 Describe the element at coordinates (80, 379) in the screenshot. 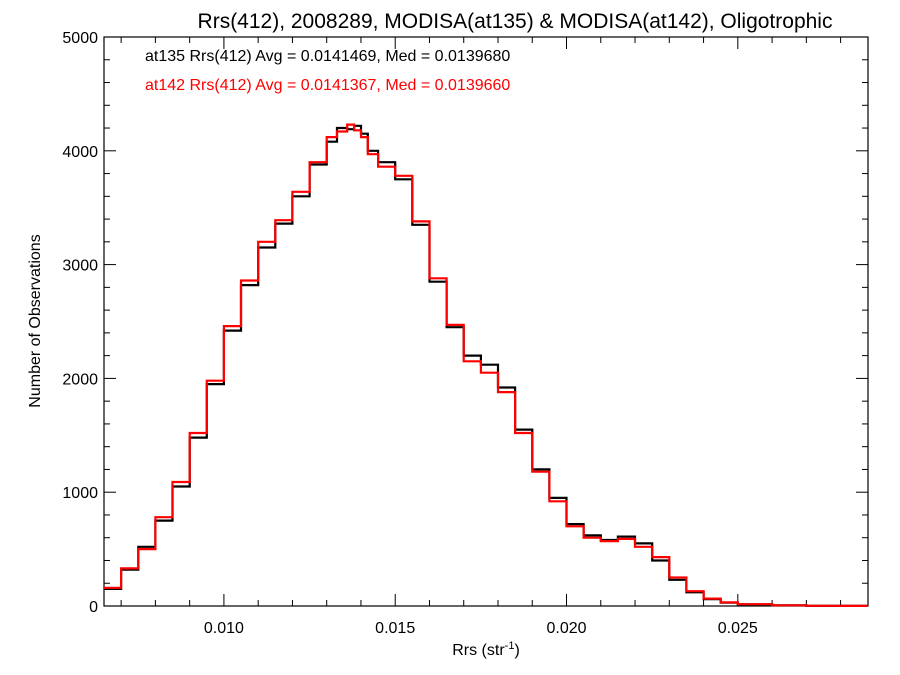

I see `y-tick-label: 2000` at that location.